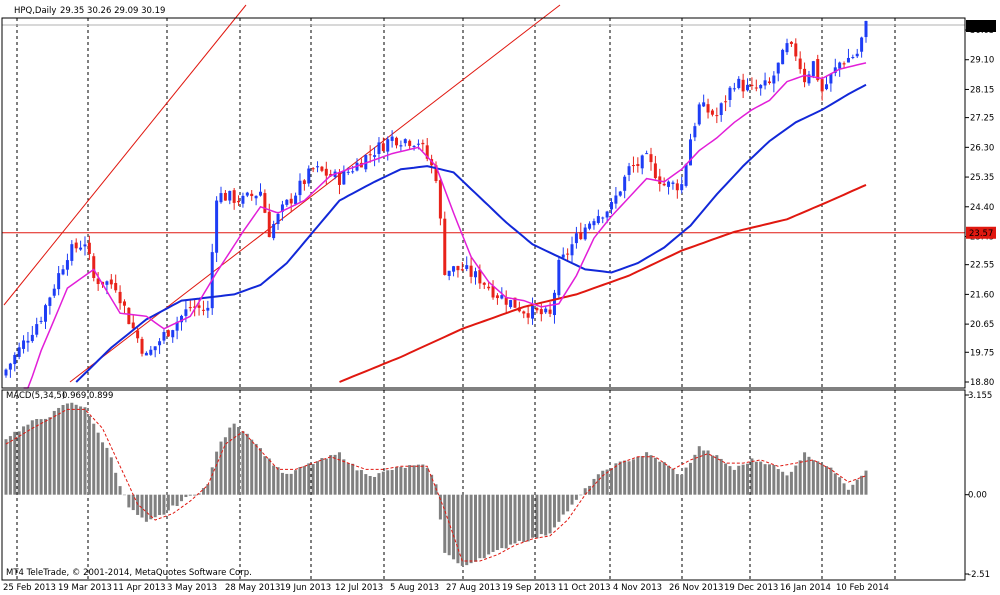 The width and height of the screenshot is (1000, 595). Describe the element at coordinates (529, 588) in the screenshot. I see `date-tick-label: 19 Sep 2013` at that location.